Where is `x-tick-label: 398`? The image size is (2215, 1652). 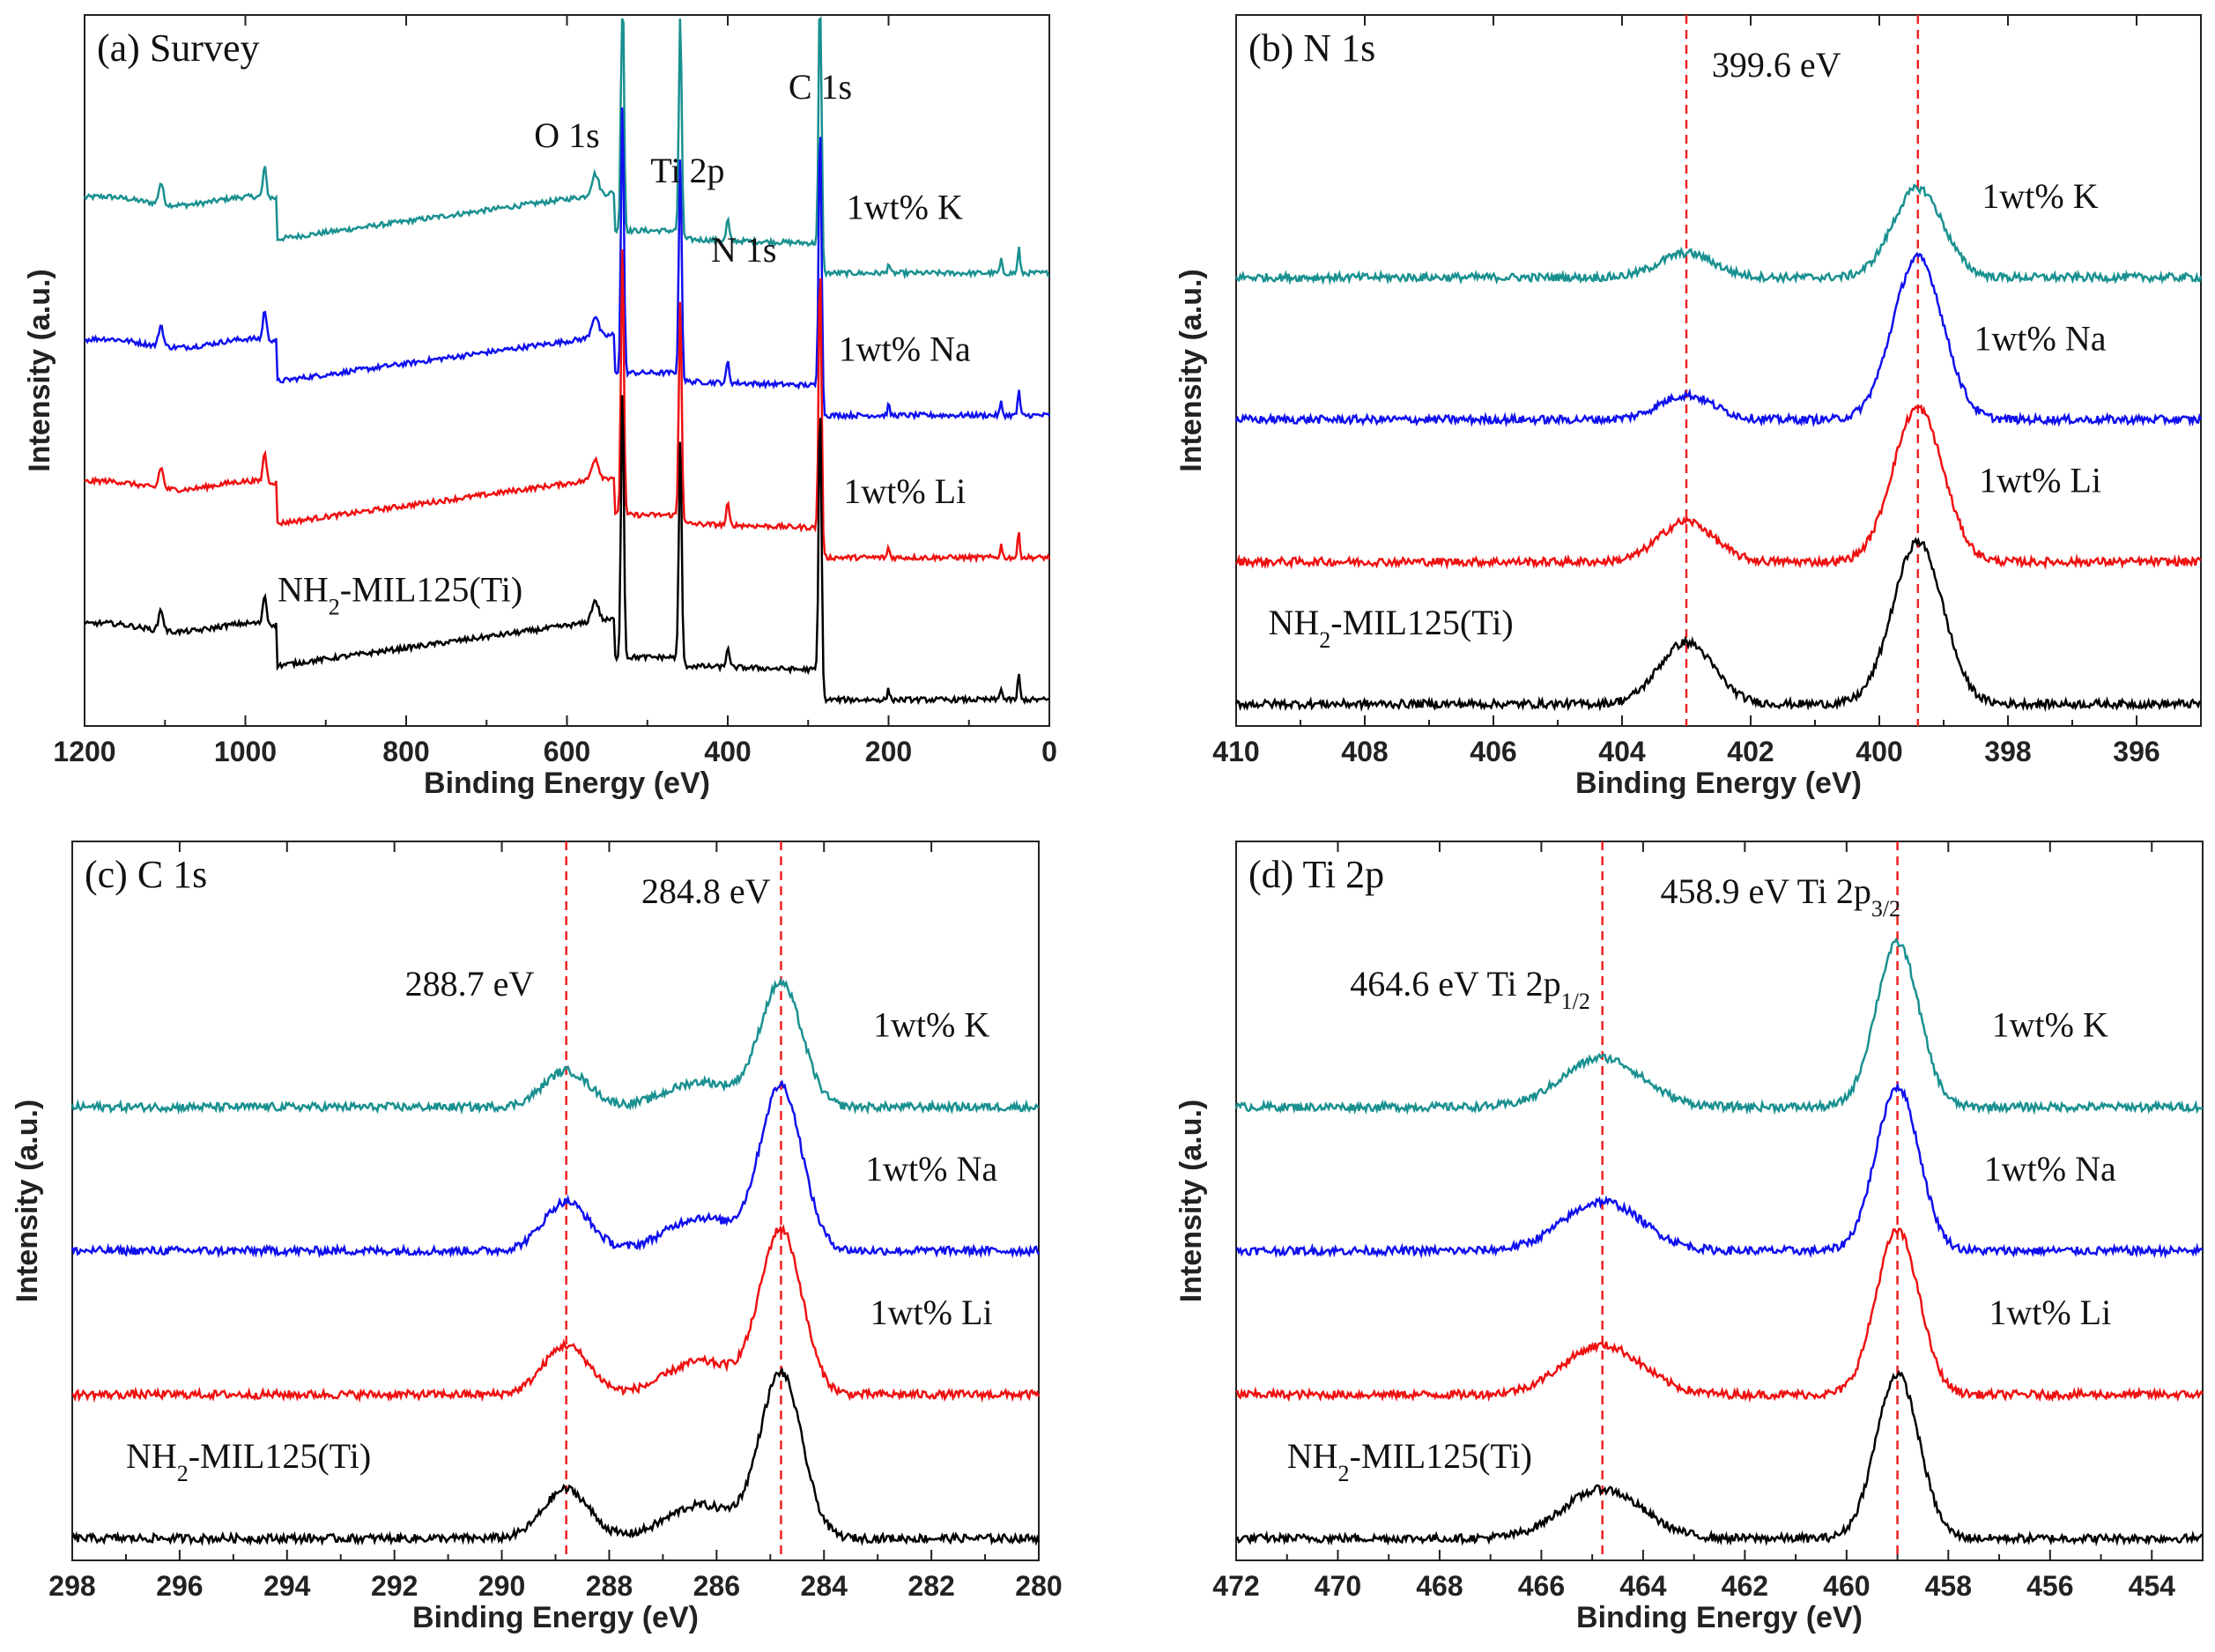
x-tick-label: 398 is located at coordinates (2007, 751).